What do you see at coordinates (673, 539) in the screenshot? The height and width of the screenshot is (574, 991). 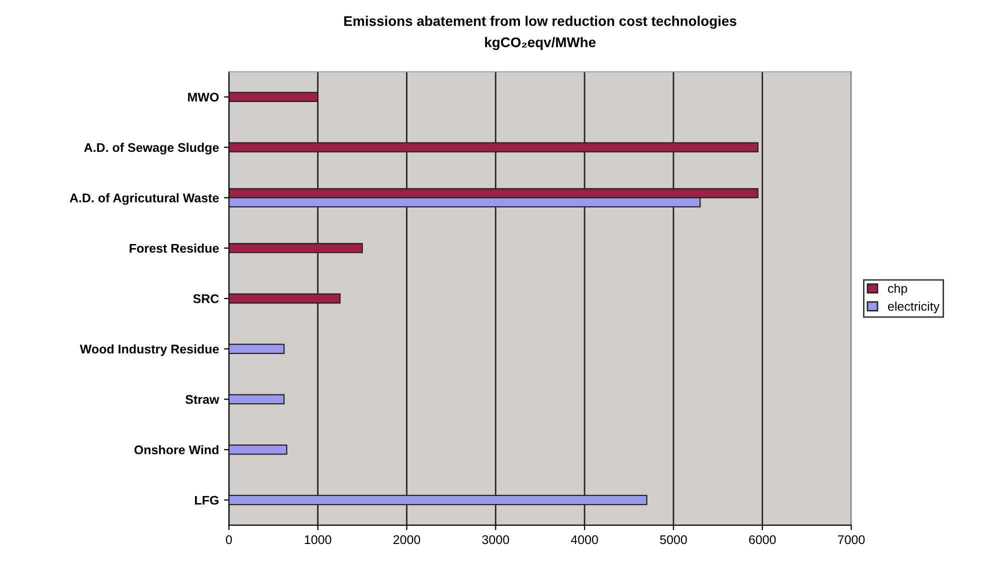 I see `x-tick-label: 5000` at bounding box center [673, 539].